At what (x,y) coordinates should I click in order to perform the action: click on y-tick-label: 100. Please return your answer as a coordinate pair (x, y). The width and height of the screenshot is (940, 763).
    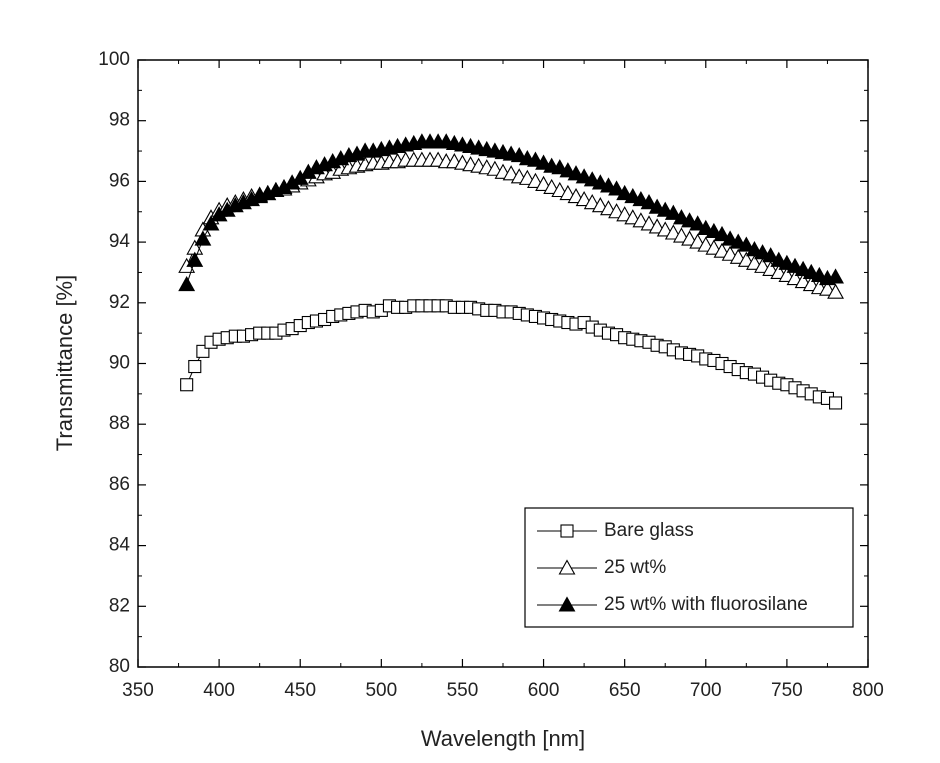
    Looking at the image, I should click on (114, 59).